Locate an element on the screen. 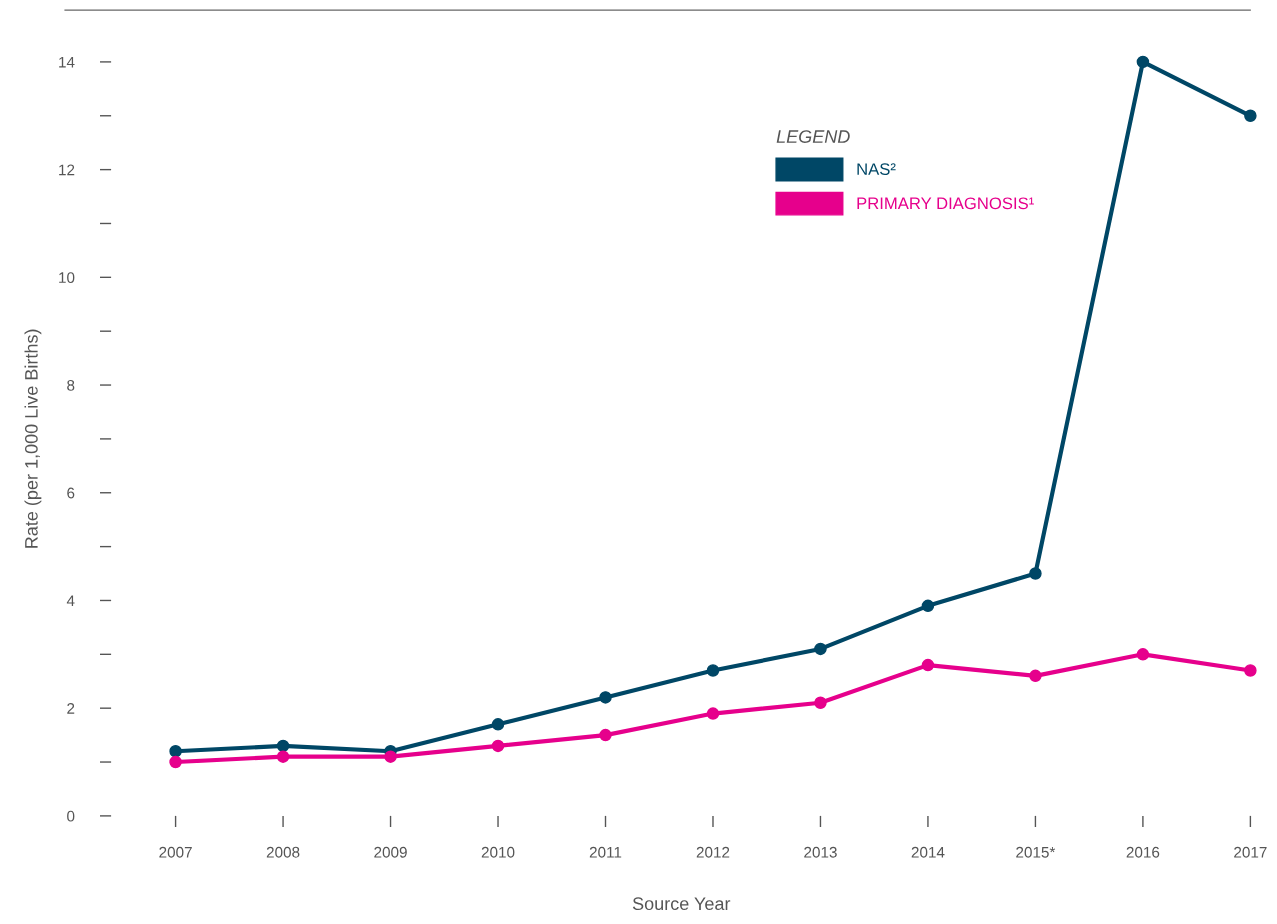 This screenshot has height=924, width=1277. y-tick-label: 4 is located at coordinates (70, 600).